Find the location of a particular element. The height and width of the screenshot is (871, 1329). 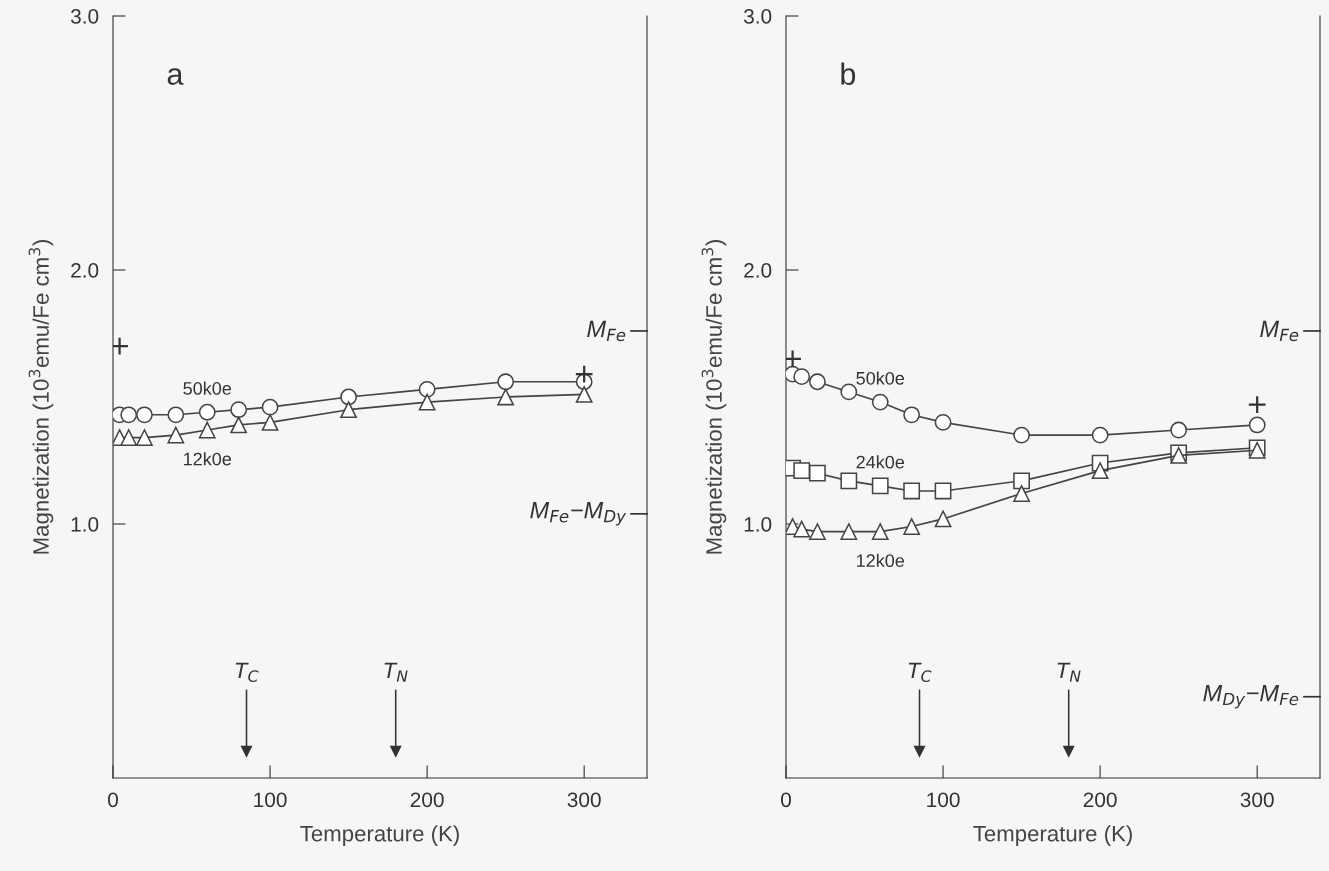

ref-line-label: M$_{Dy}$−M$_{Fe}$ is located at coordinates (1251, 696).